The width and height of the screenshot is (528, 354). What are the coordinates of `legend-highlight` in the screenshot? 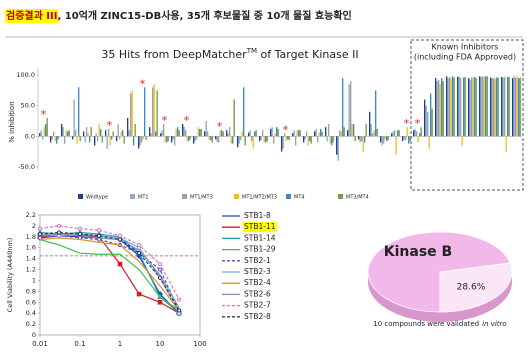 It's located at (260, 227).